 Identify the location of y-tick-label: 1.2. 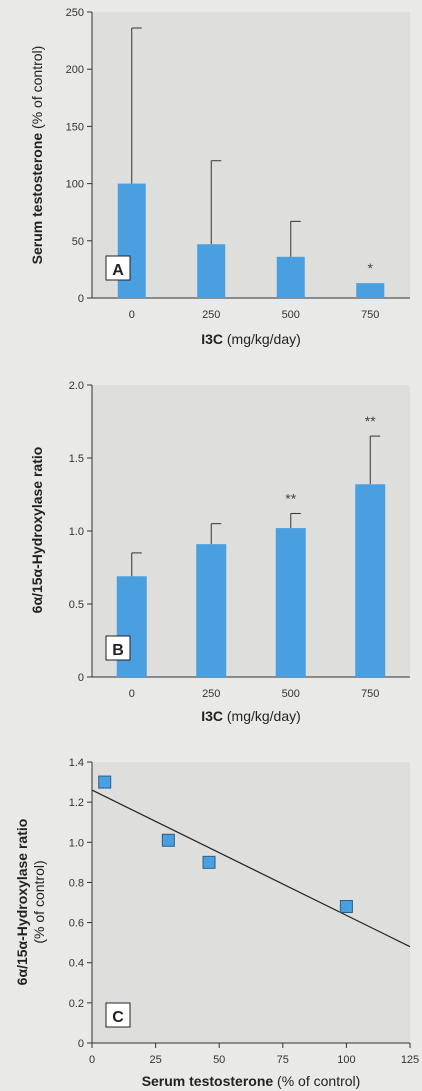
(76, 803).